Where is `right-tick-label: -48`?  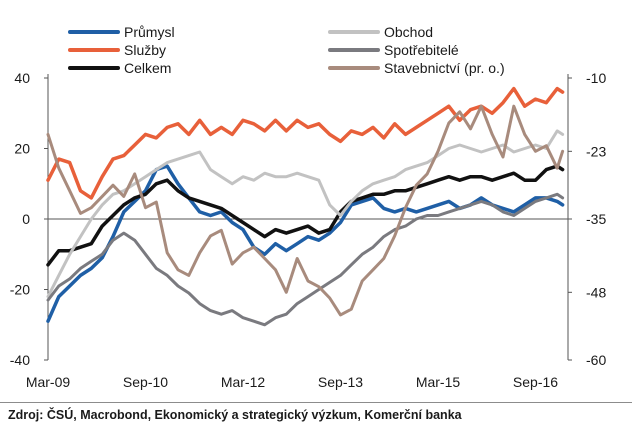
right-tick-label: -48 is located at coordinates (596, 292).